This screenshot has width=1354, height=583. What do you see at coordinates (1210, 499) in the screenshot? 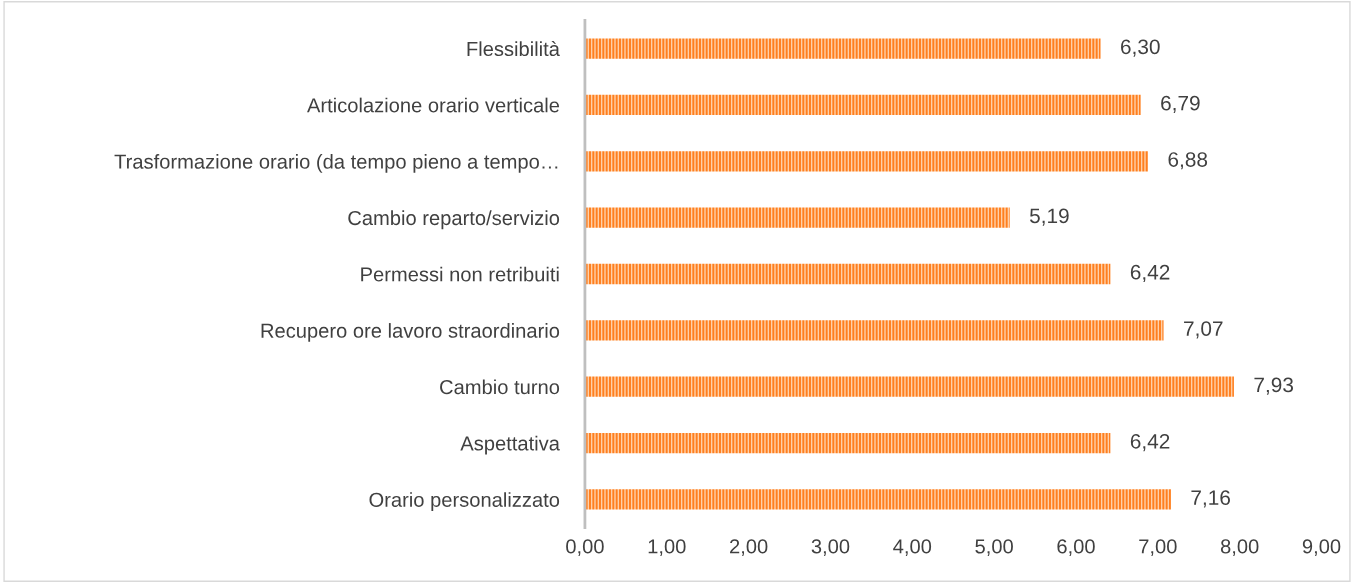
I see `data-label: 7,16` at bounding box center [1210, 499].